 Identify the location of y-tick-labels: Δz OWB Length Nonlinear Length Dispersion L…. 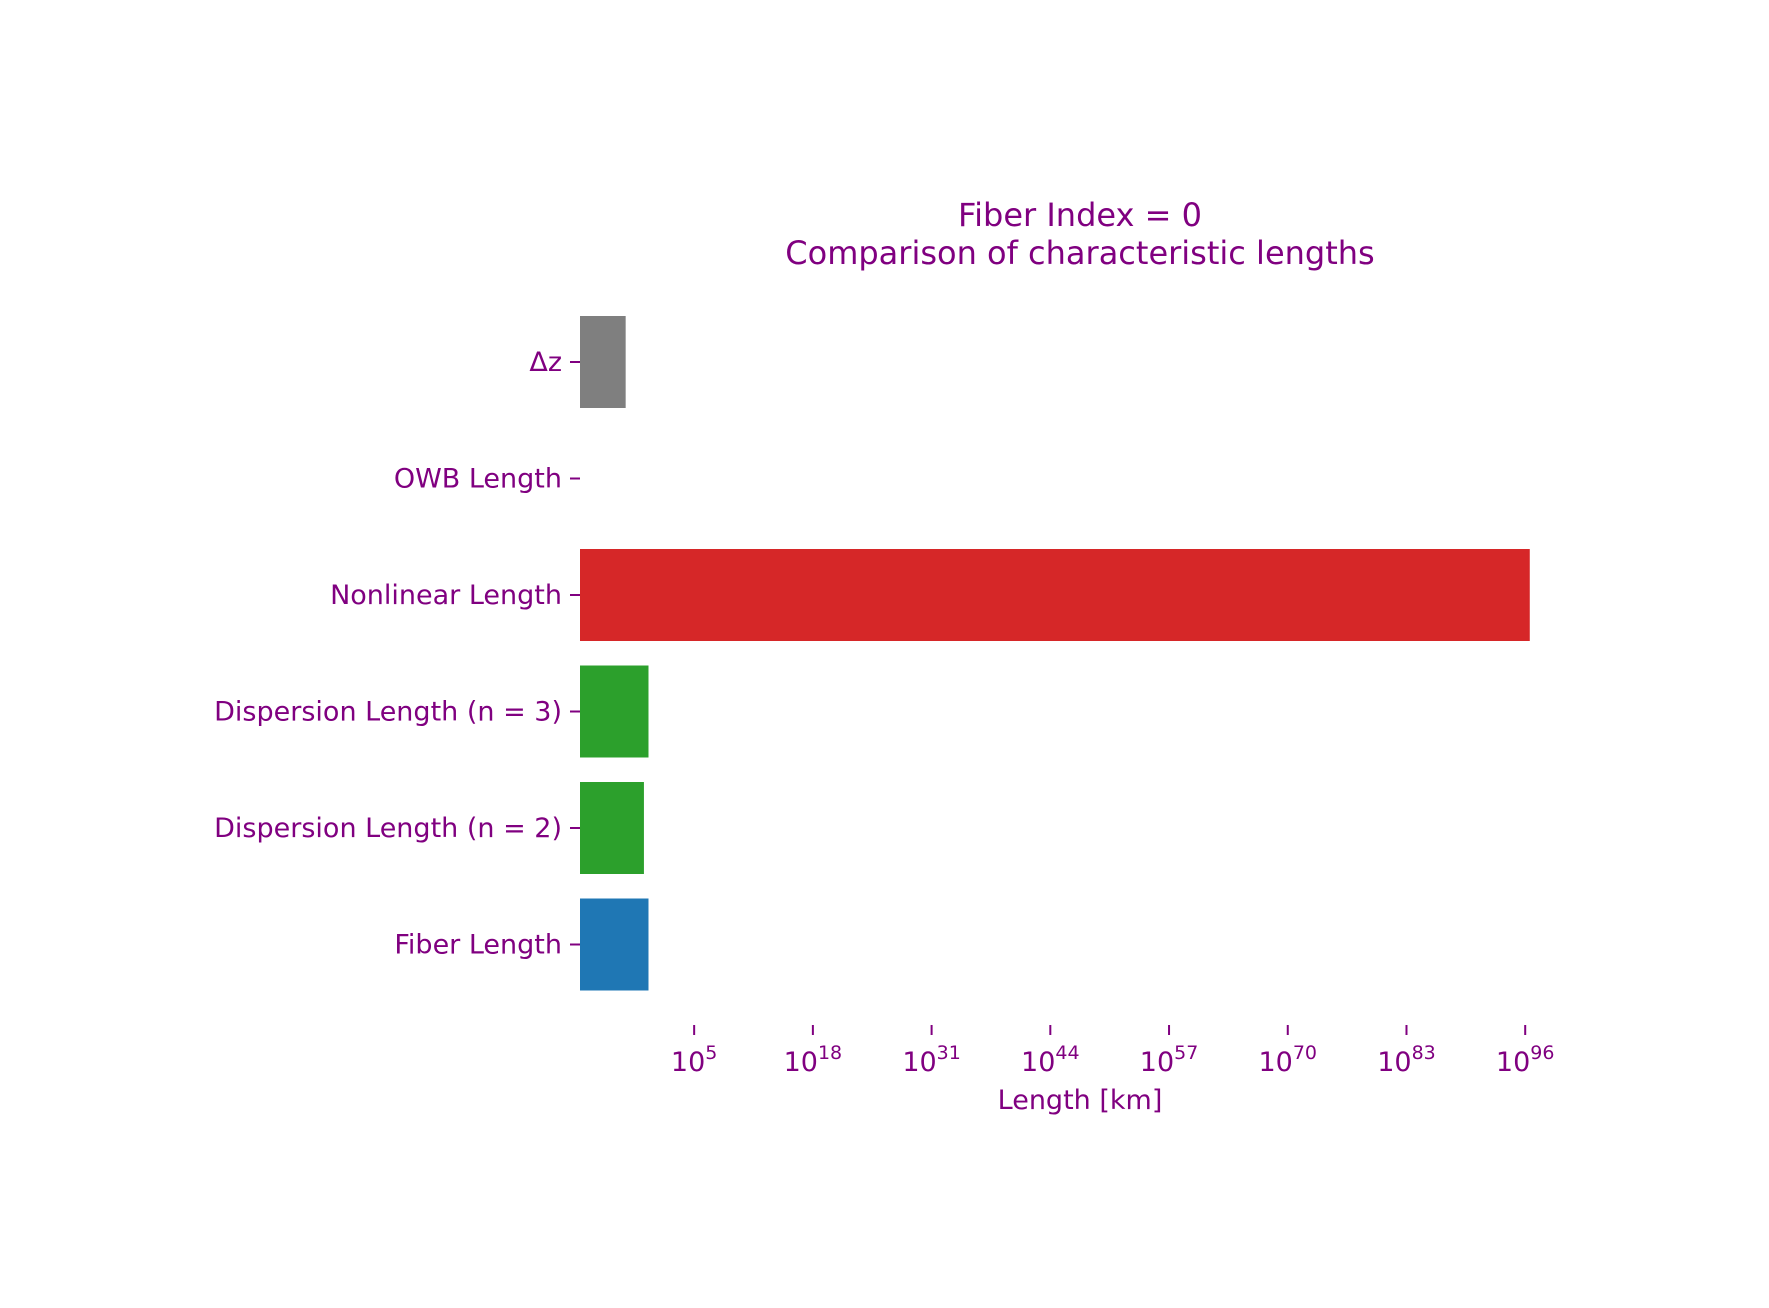
(397, 654).